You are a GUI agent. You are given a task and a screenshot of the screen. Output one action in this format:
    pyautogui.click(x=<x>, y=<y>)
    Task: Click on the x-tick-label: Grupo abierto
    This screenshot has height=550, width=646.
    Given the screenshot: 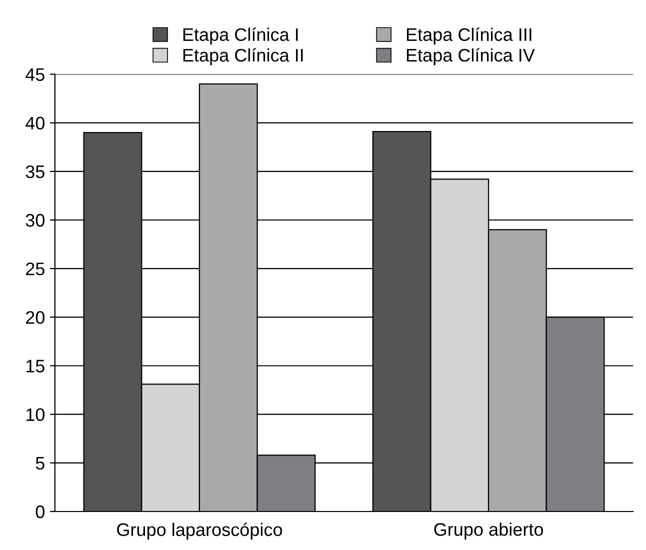 What is the action you would take?
    pyautogui.click(x=488, y=531)
    